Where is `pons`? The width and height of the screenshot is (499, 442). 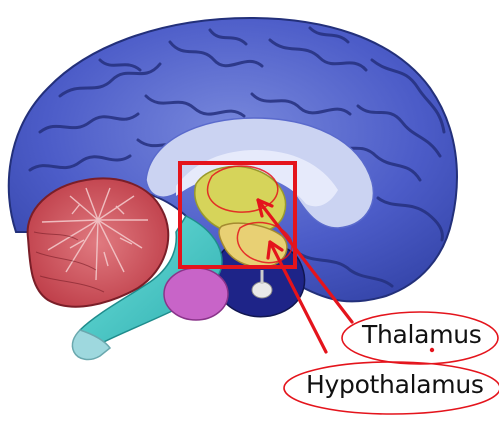 pons is located at coordinates (196, 294).